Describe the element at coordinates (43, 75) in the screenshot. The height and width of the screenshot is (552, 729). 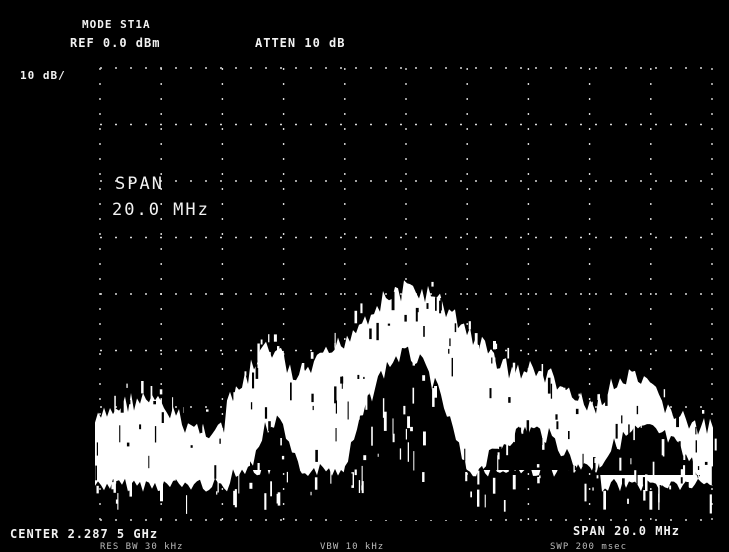
I see `scale-readout: 10 dB/` at that location.